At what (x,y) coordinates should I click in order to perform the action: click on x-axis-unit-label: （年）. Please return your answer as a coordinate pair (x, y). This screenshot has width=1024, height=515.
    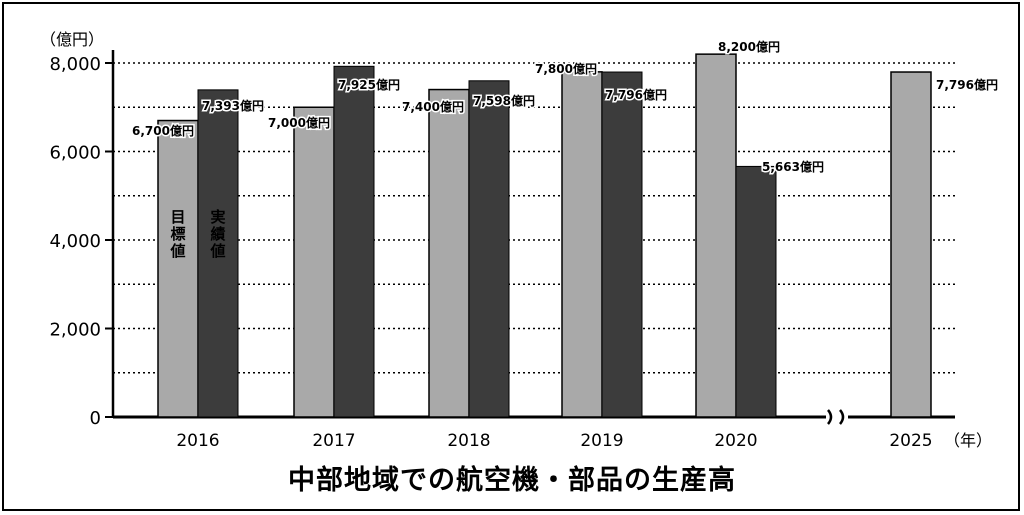
    Looking at the image, I should click on (968, 440).